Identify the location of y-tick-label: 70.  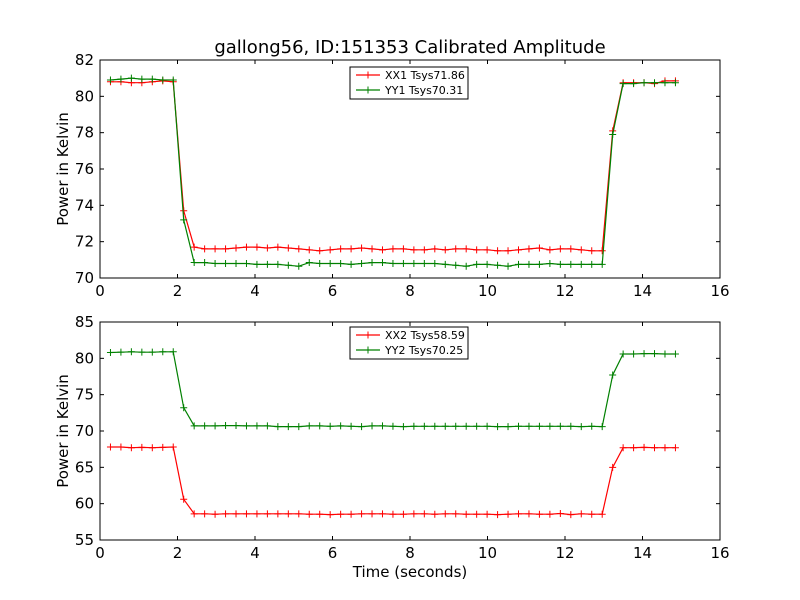
(84, 278).